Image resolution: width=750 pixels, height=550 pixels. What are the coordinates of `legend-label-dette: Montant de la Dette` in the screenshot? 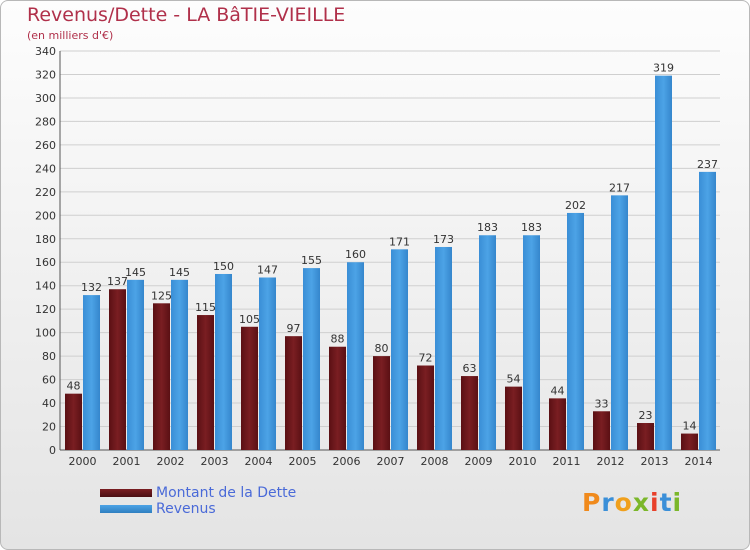 It's located at (226, 493).